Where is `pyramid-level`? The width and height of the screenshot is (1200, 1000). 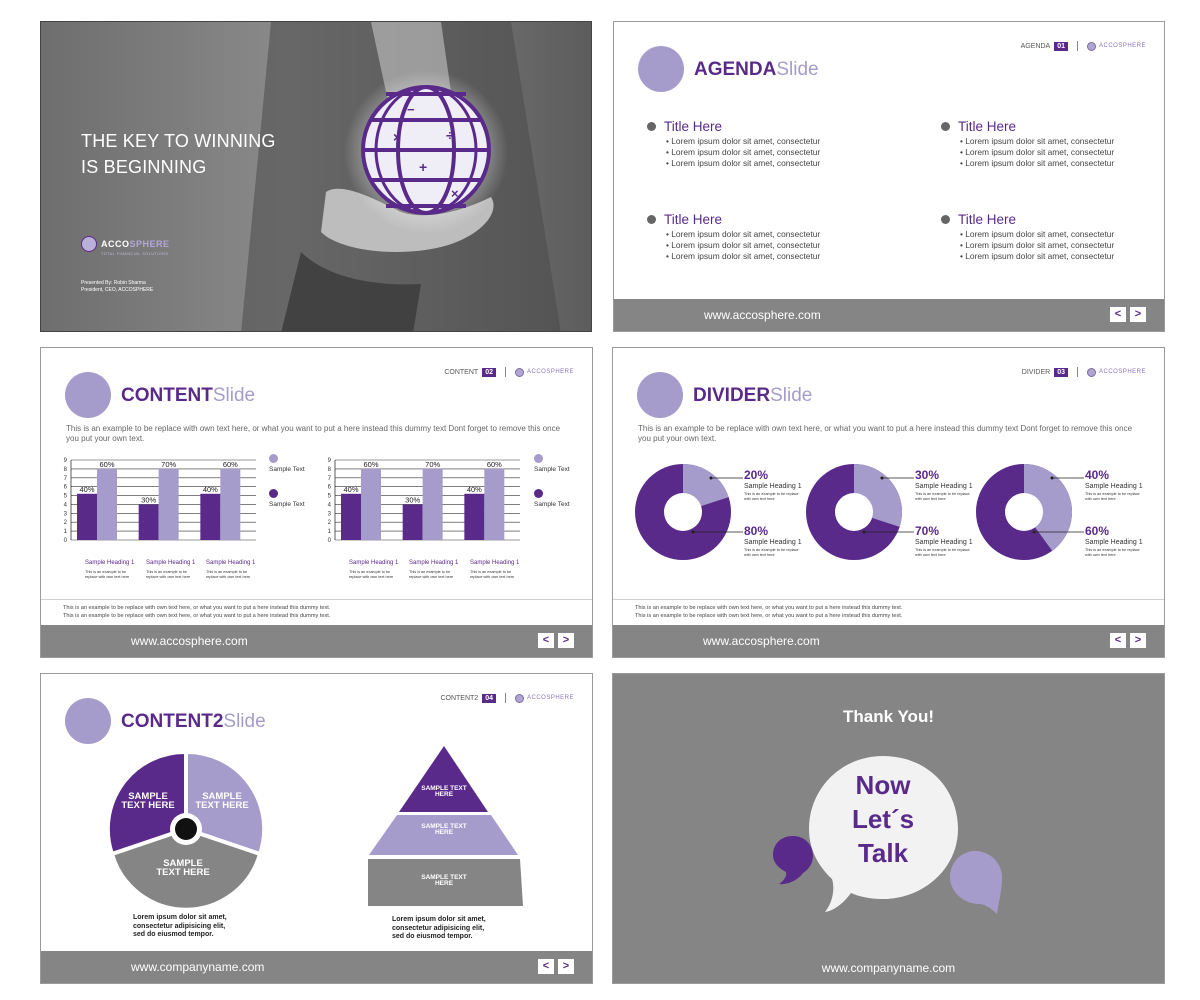
pyramid-level is located at coordinates (443, 779).